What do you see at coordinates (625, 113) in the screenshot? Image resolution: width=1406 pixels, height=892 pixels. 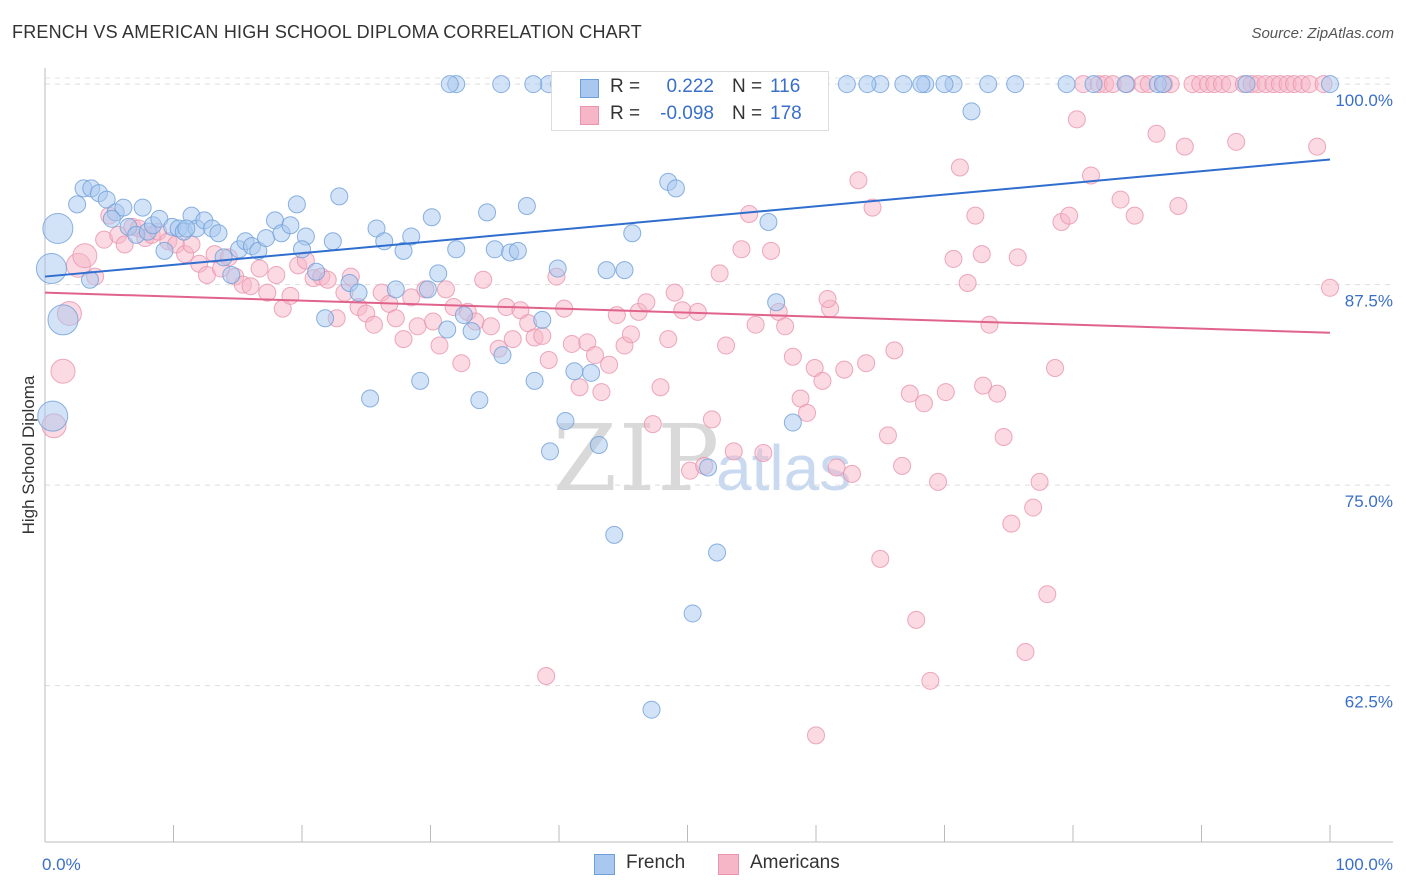 I see `legend-r-label-americans: R =` at bounding box center [625, 113].